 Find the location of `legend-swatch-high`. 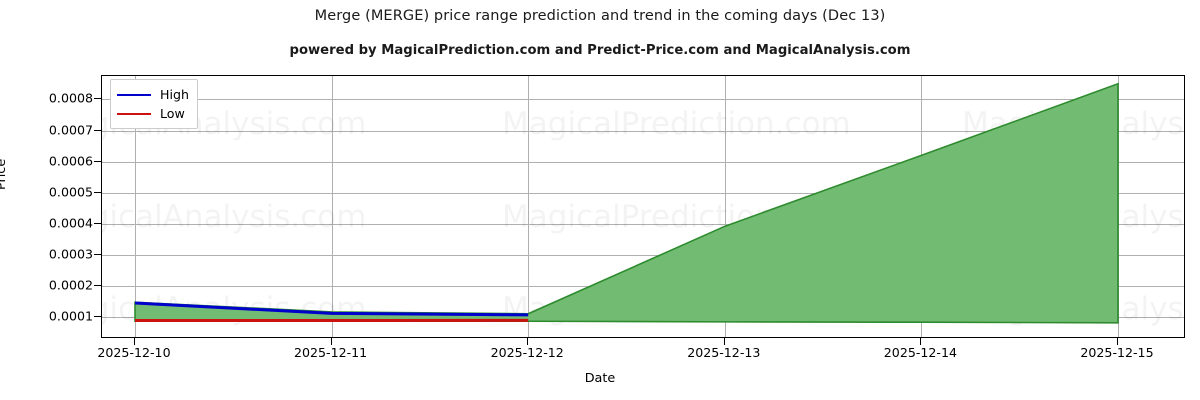

legend-swatch-high is located at coordinates (134, 94).